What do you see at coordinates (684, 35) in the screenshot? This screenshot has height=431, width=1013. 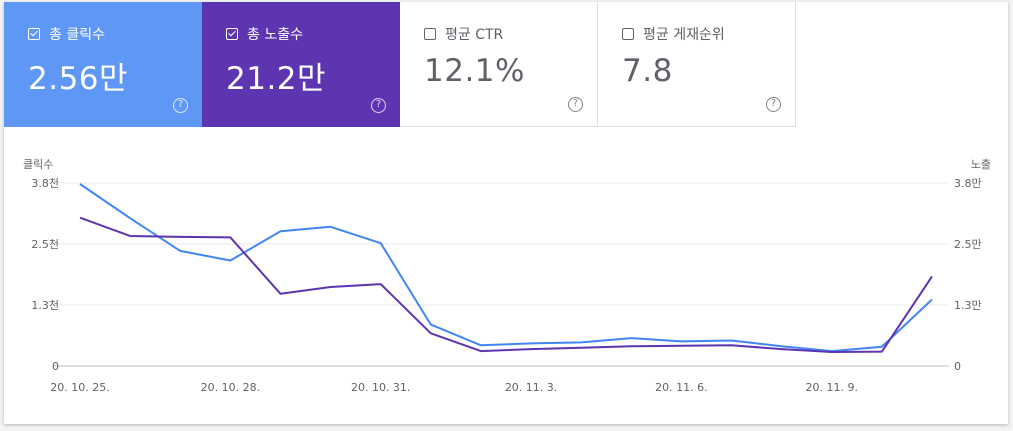 I see `metric-label: 평균 게재순위` at bounding box center [684, 35].